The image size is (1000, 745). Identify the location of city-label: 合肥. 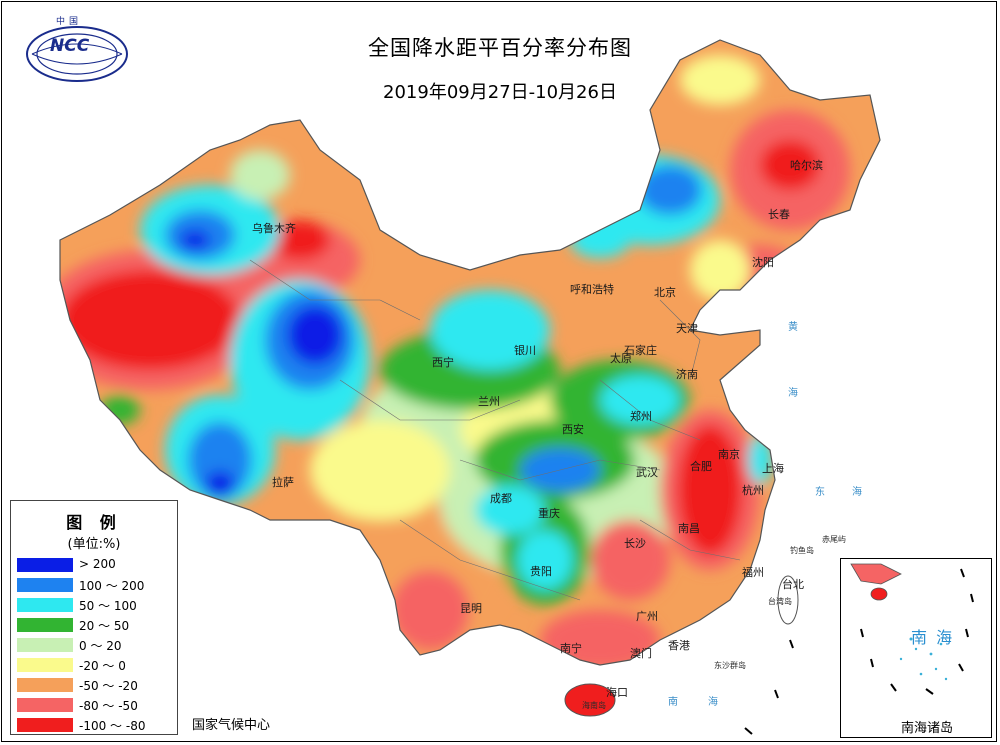
(701, 466).